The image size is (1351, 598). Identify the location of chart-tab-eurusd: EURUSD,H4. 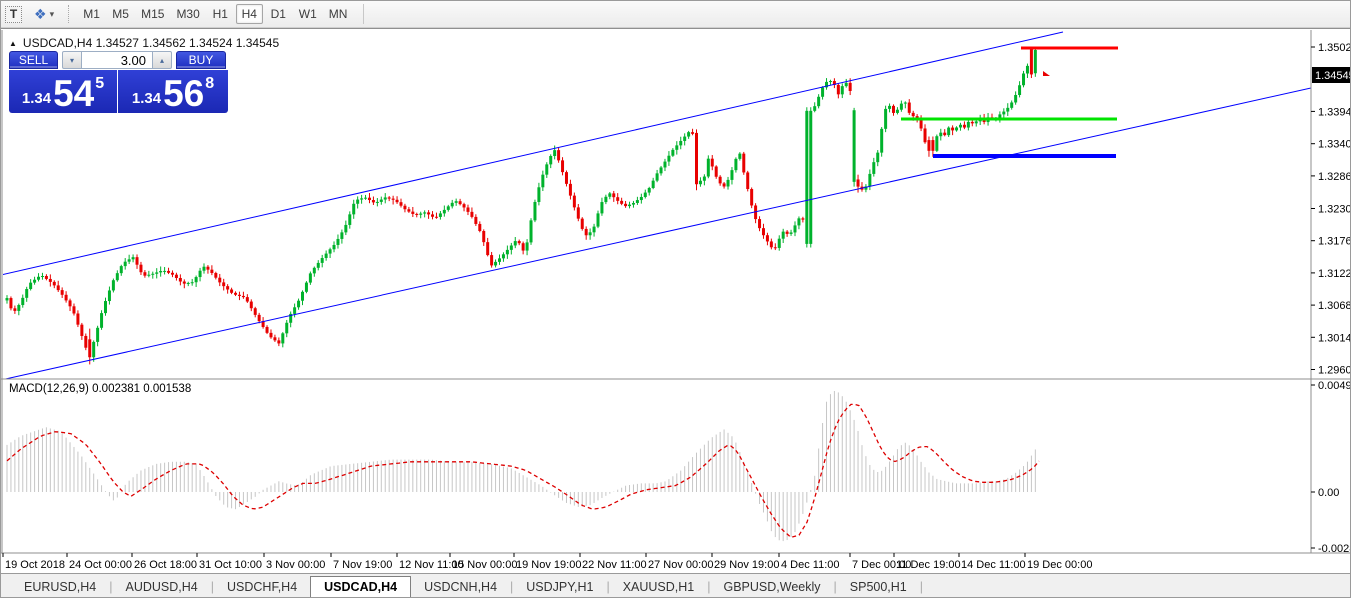
(60, 586).